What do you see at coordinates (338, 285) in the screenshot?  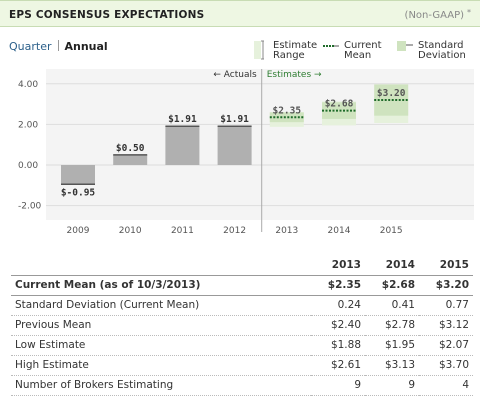 I see `row-value: $2.35` at bounding box center [338, 285].